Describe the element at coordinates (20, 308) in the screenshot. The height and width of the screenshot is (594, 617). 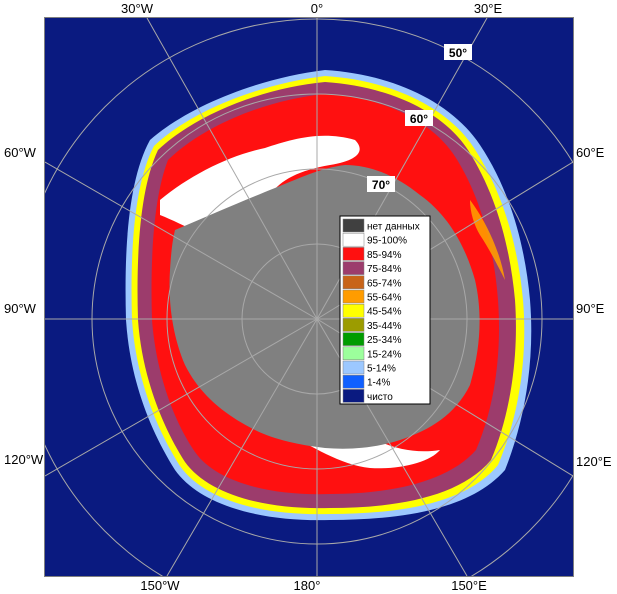
I see `lon-label-left-90w: 90°W` at that location.